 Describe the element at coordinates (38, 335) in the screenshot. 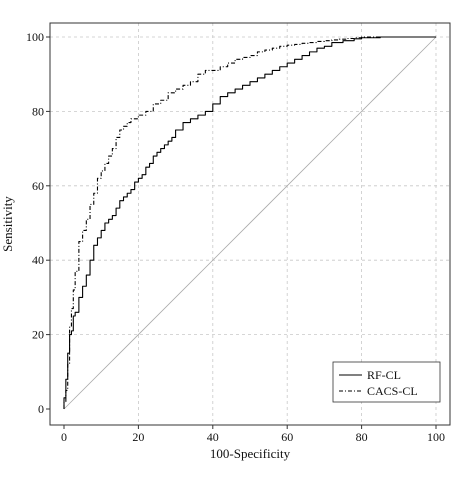

I see `y-tick-label-1: 20` at that location.